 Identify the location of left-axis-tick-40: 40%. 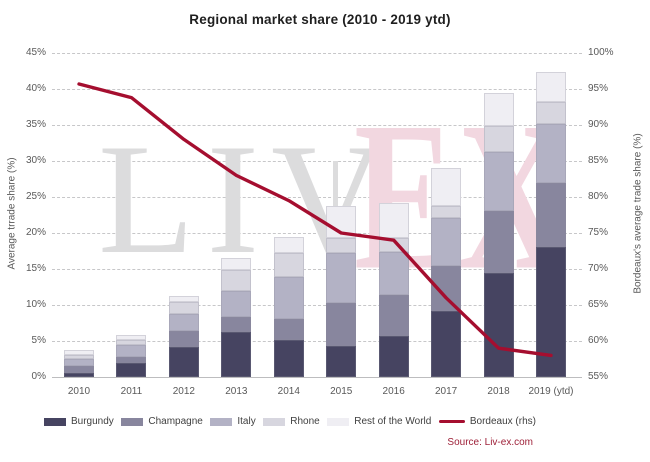
(35, 88).